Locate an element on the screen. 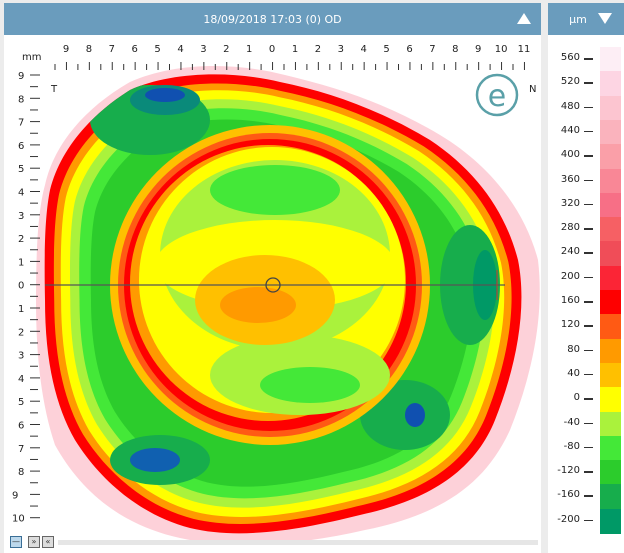  exam-title: 18/09/2018 17:03 (0) OD is located at coordinates (272, 19).